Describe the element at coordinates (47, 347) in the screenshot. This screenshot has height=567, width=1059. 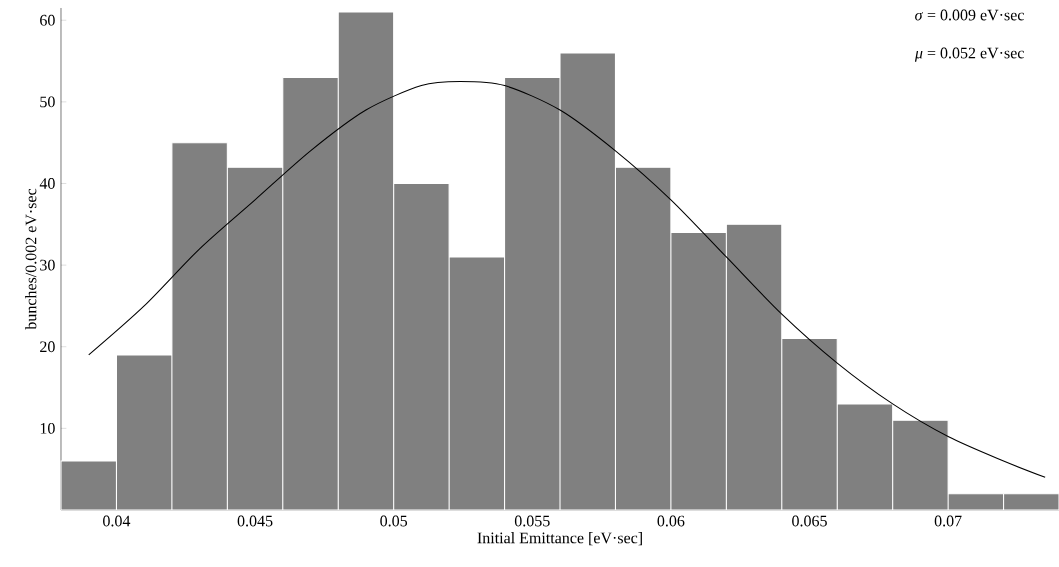
I see `y-tick-label: 20` at that location.